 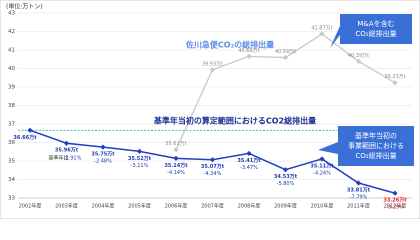 I want to click on change-note: 基準年比, so click(x=58, y=158).